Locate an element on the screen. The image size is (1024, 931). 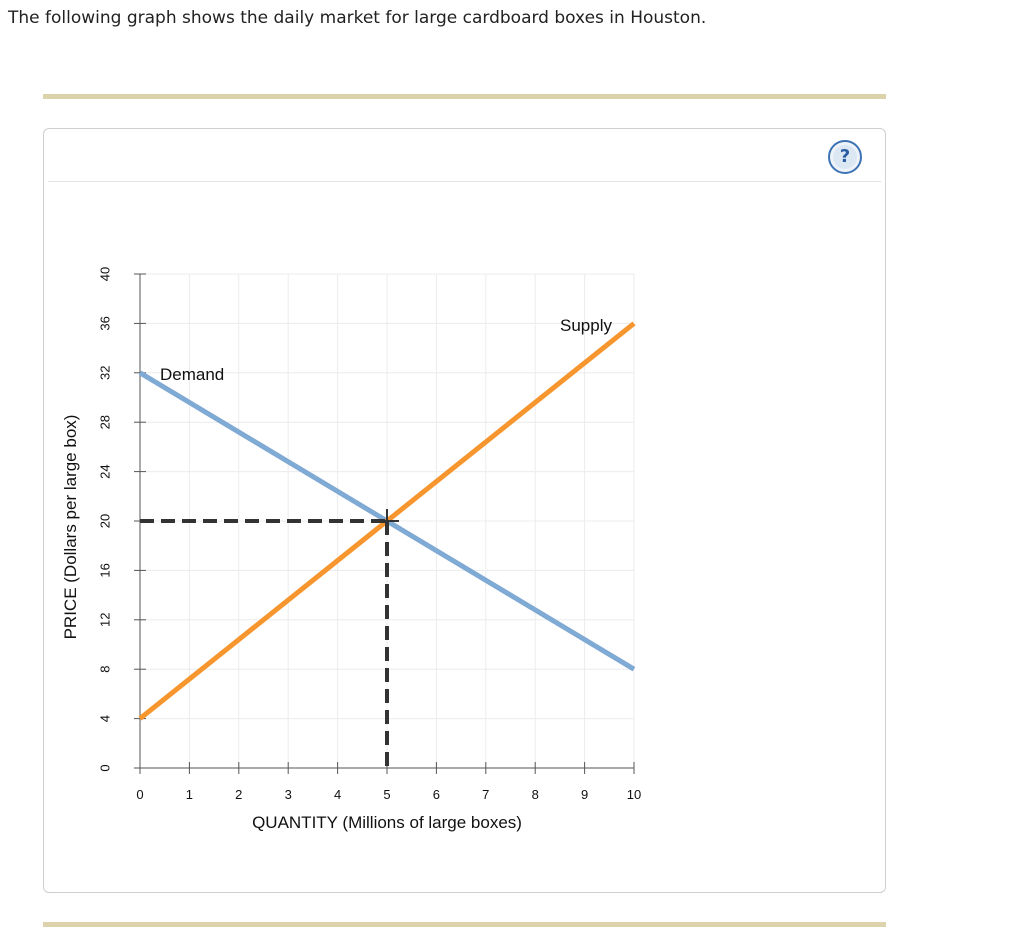
panel-header-divider is located at coordinates (464, 181).